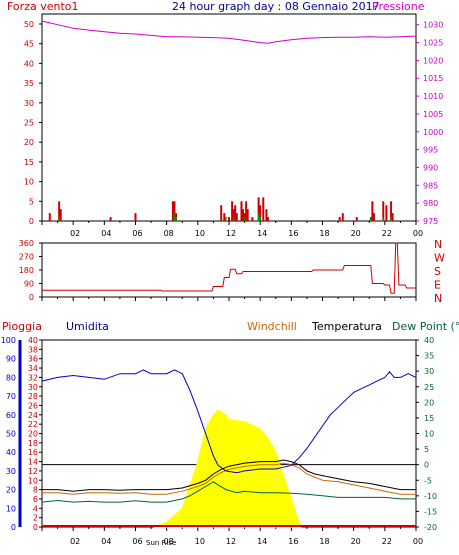  Describe the element at coordinates (33, 424) in the screenshot. I see `rain-y-tick-label: 22` at that location.